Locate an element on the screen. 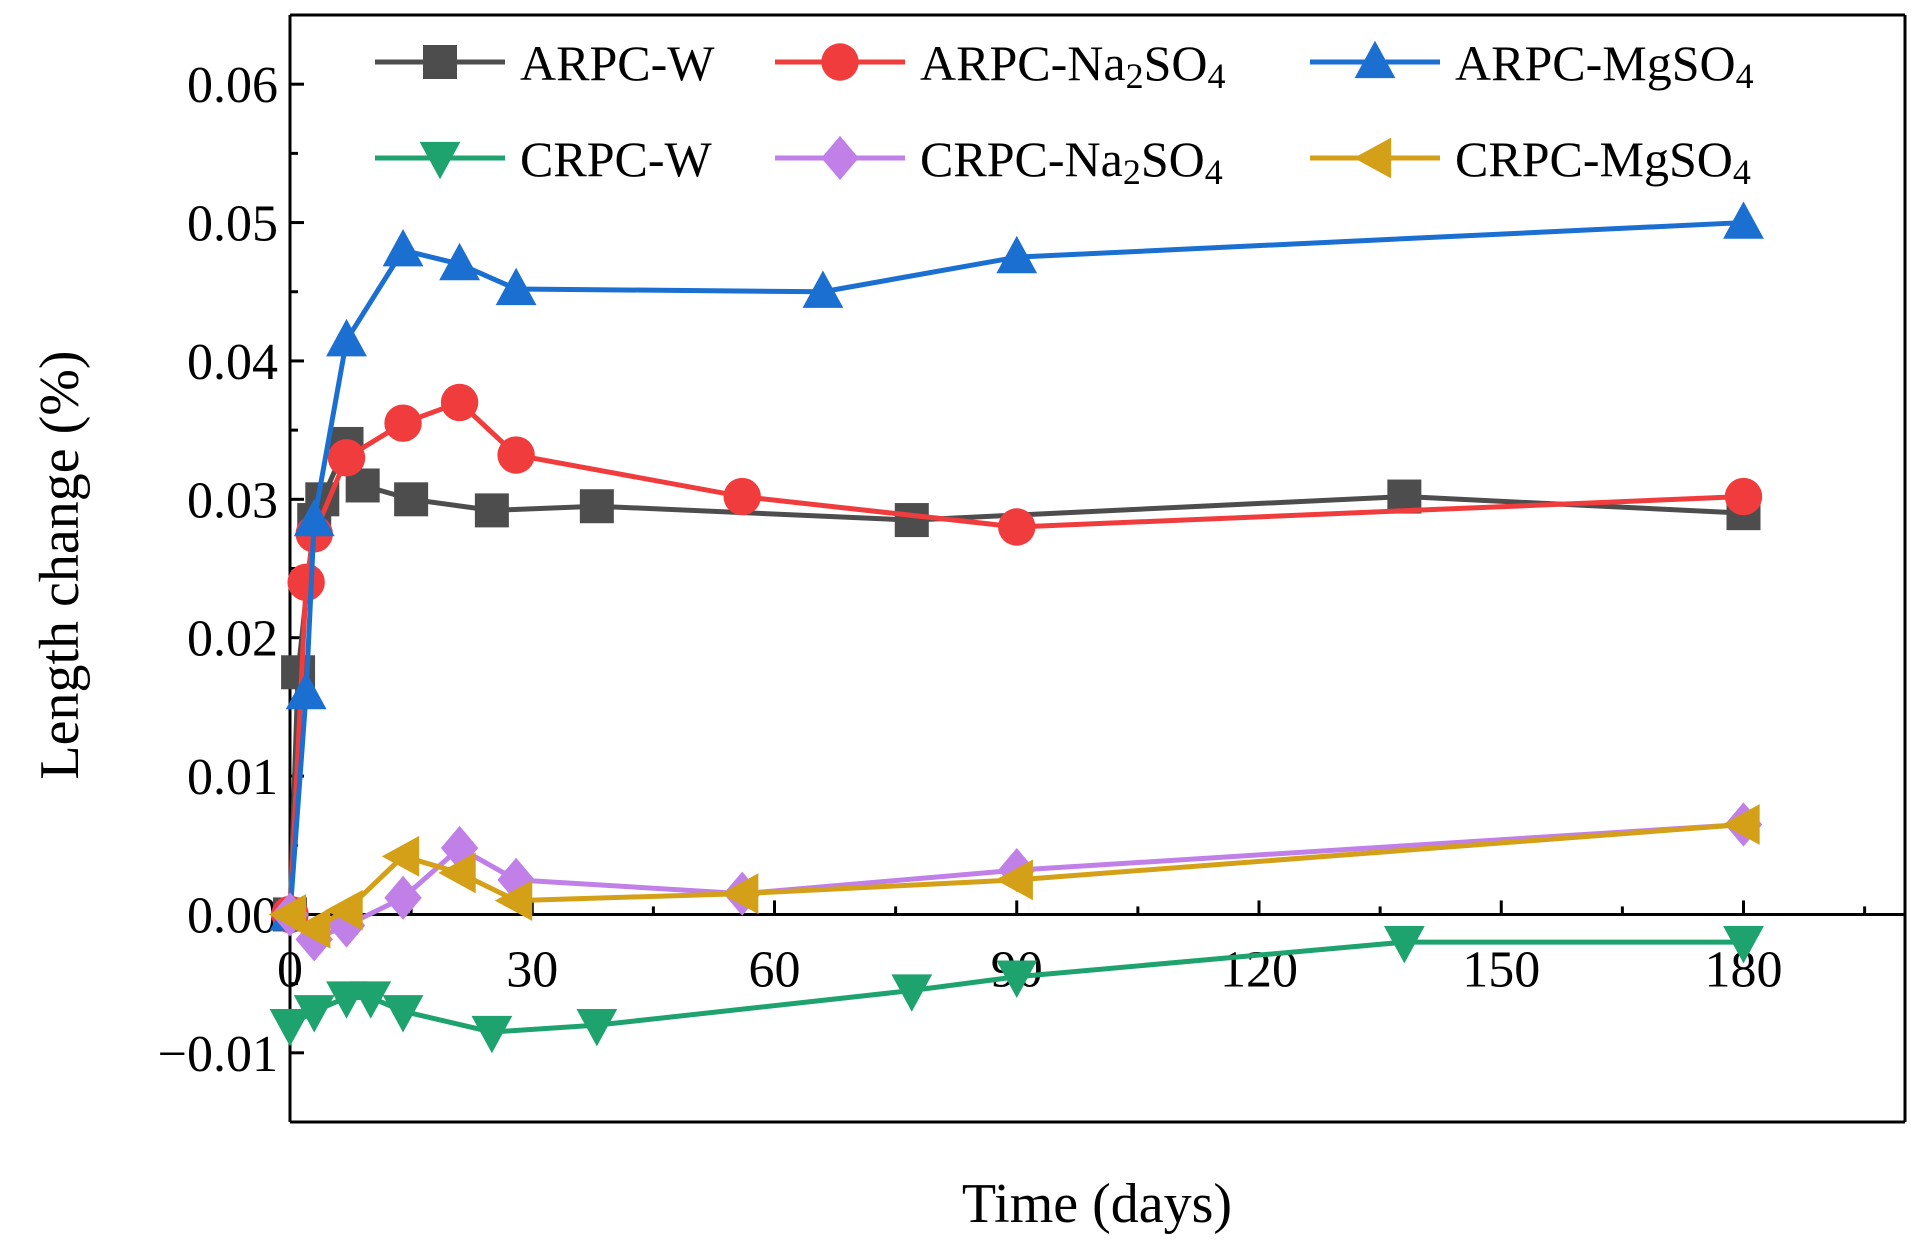 Image resolution: width=1917 pixels, height=1255 pixels. y-tick-label: 0.00 is located at coordinates (232, 915).